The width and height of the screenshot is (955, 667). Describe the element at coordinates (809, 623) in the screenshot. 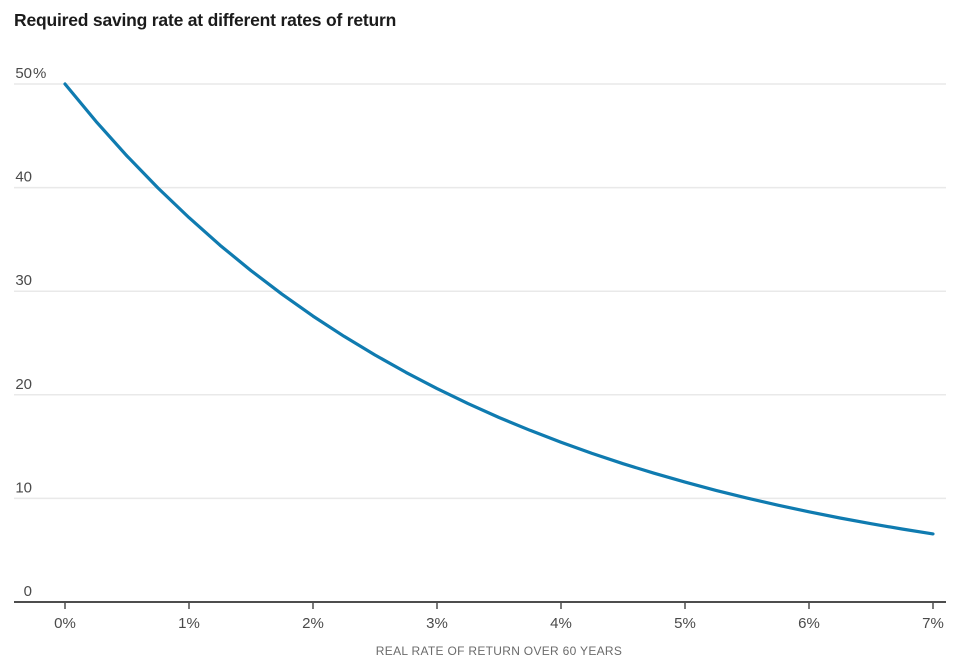

I see `x-tick-label: 6%` at that location.